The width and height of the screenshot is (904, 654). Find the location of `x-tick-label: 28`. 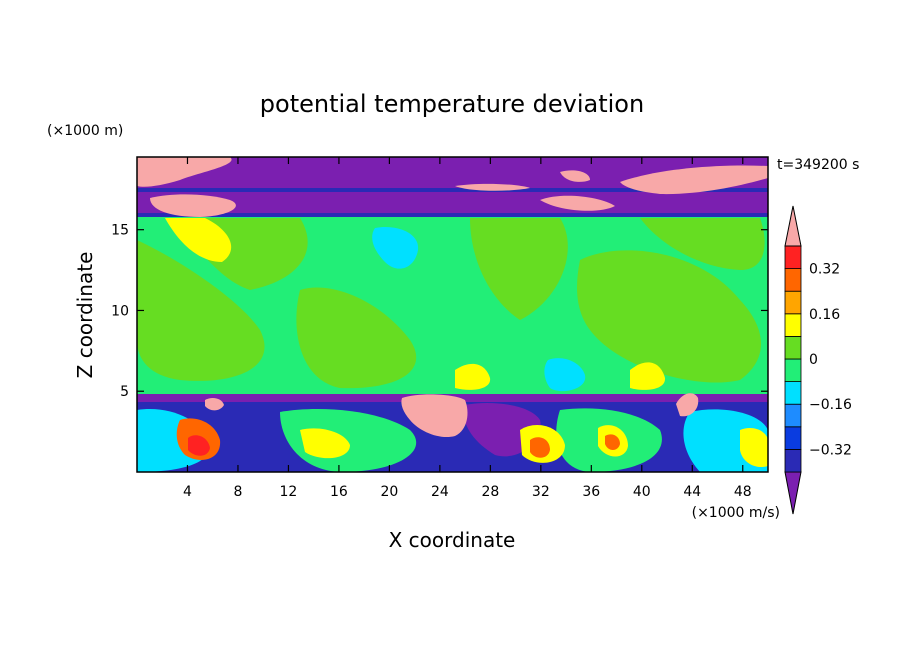

x-tick-label: 28 is located at coordinates (490, 492).